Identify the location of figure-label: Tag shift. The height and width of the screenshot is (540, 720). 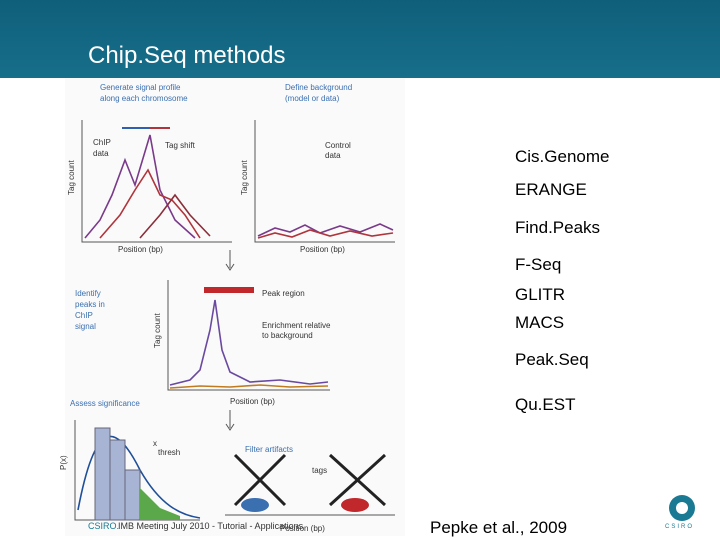
(180, 145).